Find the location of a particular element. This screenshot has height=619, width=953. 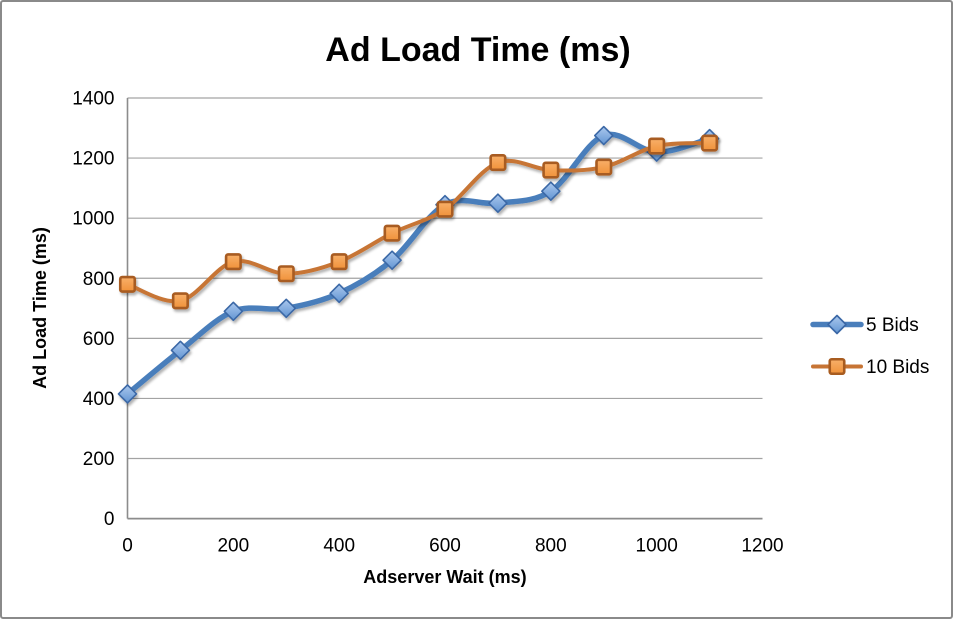

x-axis-tick-labels: 0 200 400 600 800 1000 1200 is located at coordinates (452, 546).